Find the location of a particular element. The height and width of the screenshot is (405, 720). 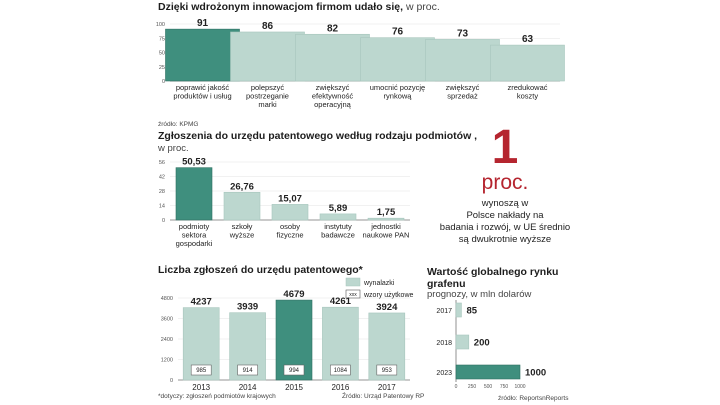

chart2-category-label: naukowe PAN is located at coordinates (386, 235).